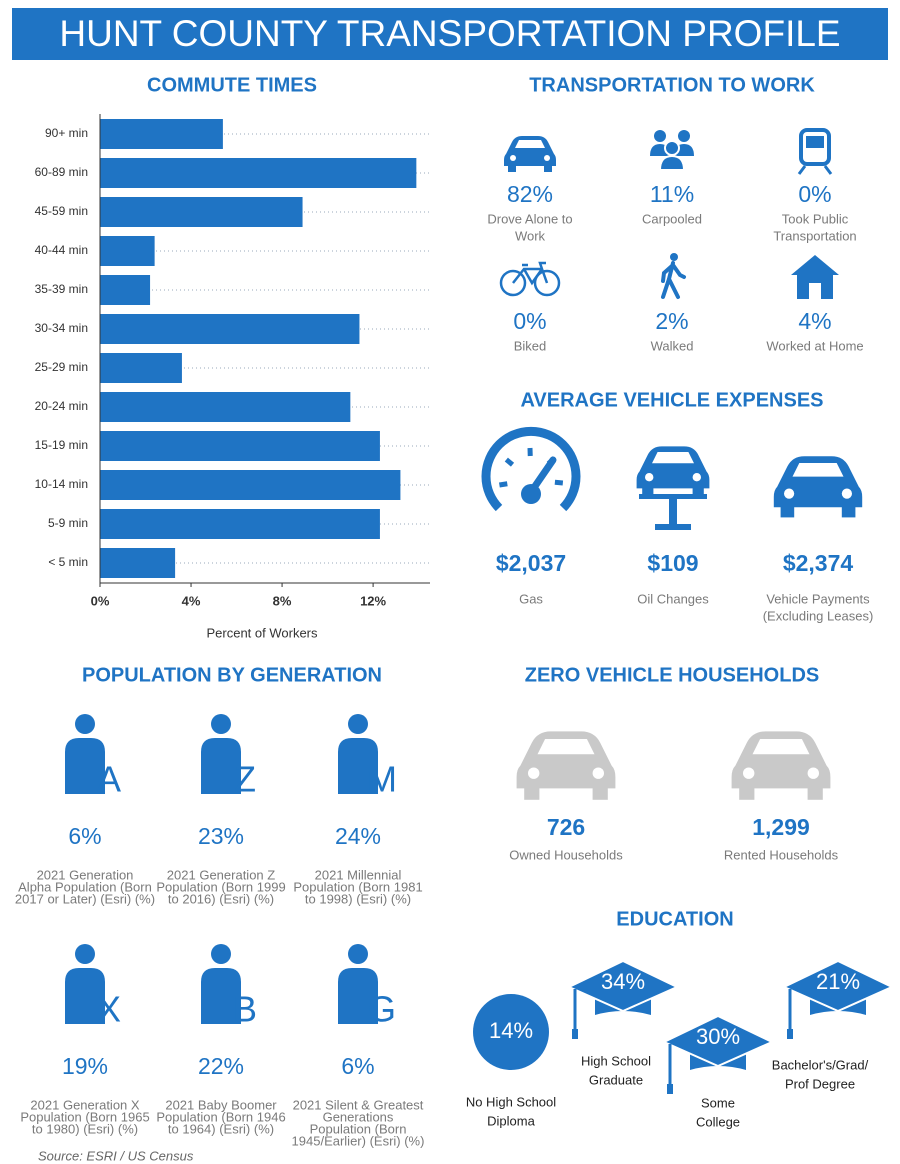 This screenshot has width=900, height=1164. What do you see at coordinates (357, 886) in the screenshot?
I see `generation-label: Population (Born 1981` at bounding box center [357, 886].